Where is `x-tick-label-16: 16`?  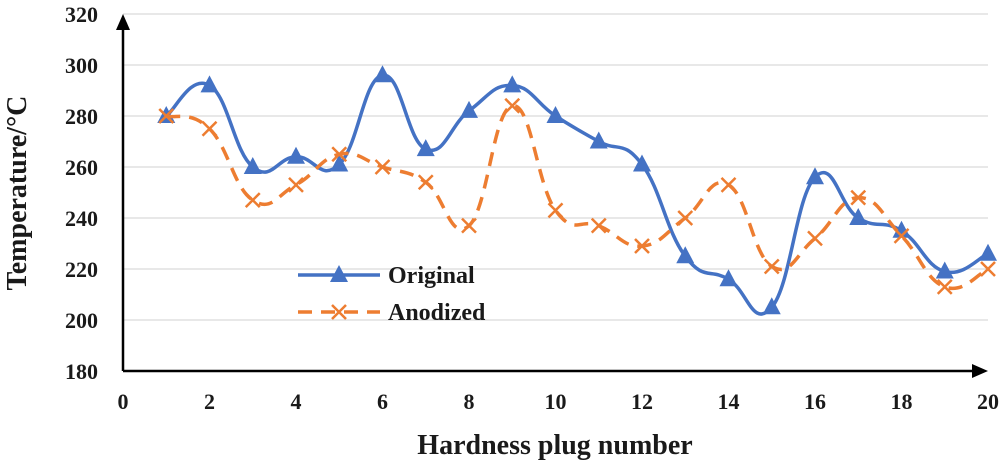 x-tick-label-16: 16 is located at coordinates (815, 401).